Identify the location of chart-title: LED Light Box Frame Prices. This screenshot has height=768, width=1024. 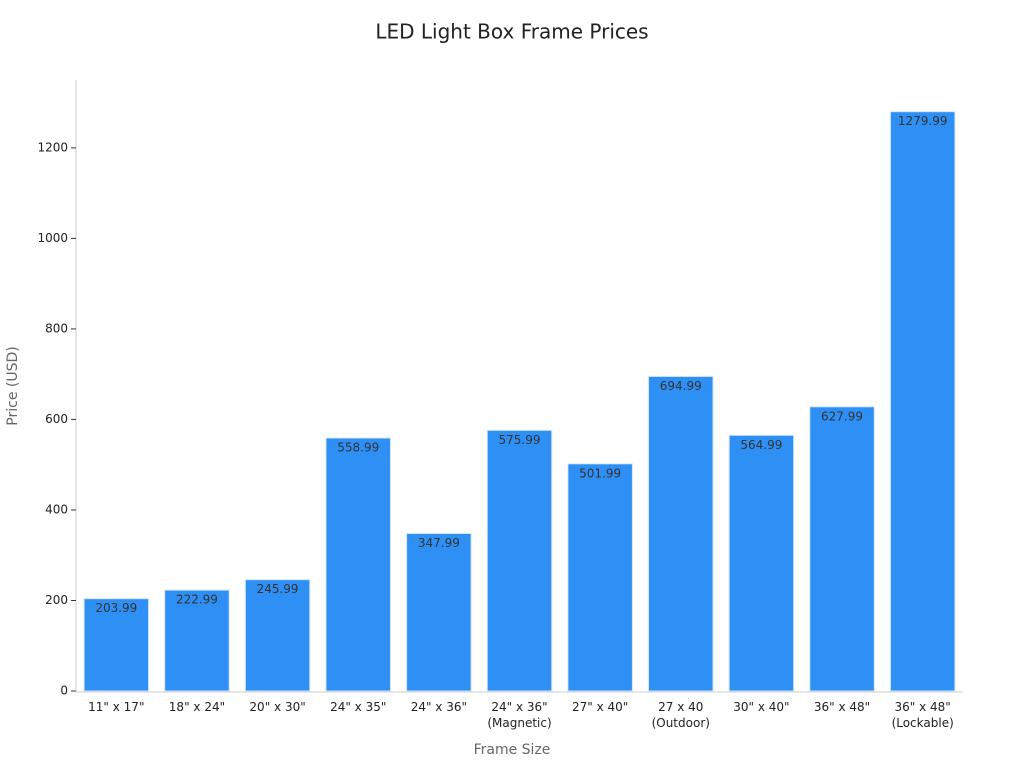
(511, 32).